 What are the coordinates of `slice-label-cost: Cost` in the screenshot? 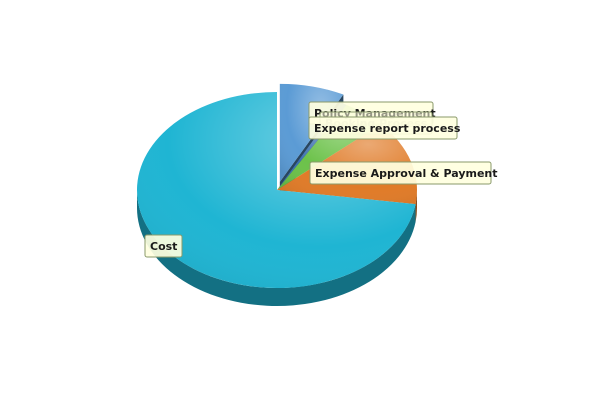 It's located at (163, 246).